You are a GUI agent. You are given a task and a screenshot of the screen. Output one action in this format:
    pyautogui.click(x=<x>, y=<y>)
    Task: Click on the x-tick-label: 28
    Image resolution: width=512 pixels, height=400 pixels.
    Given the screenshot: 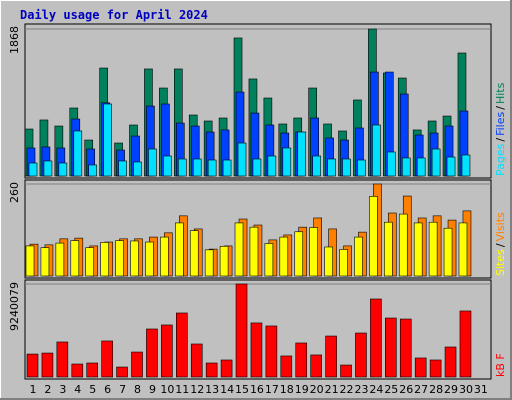 What is the action you would take?
    pyautogui.click(x=436, y=389)
    